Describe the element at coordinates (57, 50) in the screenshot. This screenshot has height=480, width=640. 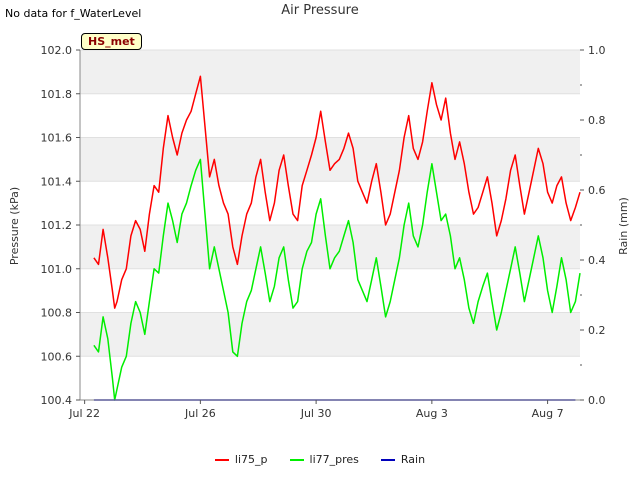
I see `y-tick-label: 102.0` at that location.